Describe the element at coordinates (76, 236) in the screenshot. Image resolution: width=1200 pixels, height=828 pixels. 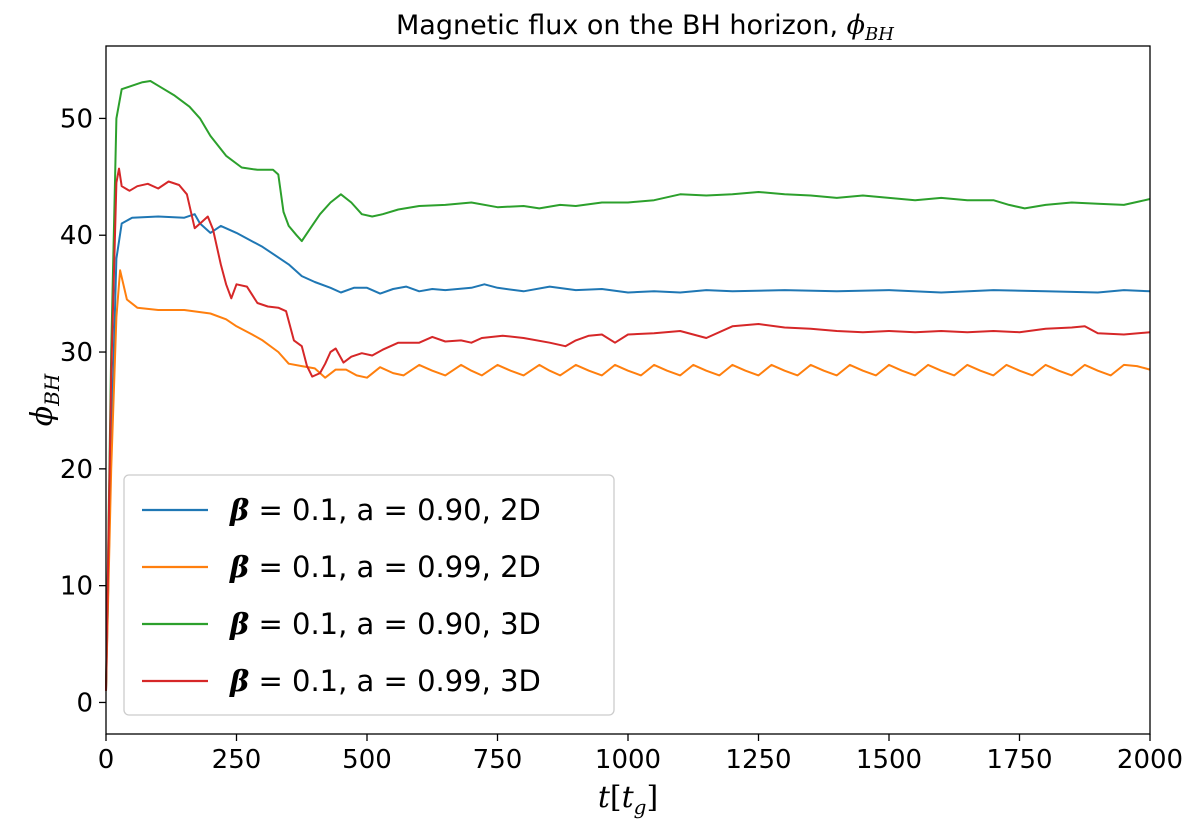
I see `y-tick-label: 40` at that location.